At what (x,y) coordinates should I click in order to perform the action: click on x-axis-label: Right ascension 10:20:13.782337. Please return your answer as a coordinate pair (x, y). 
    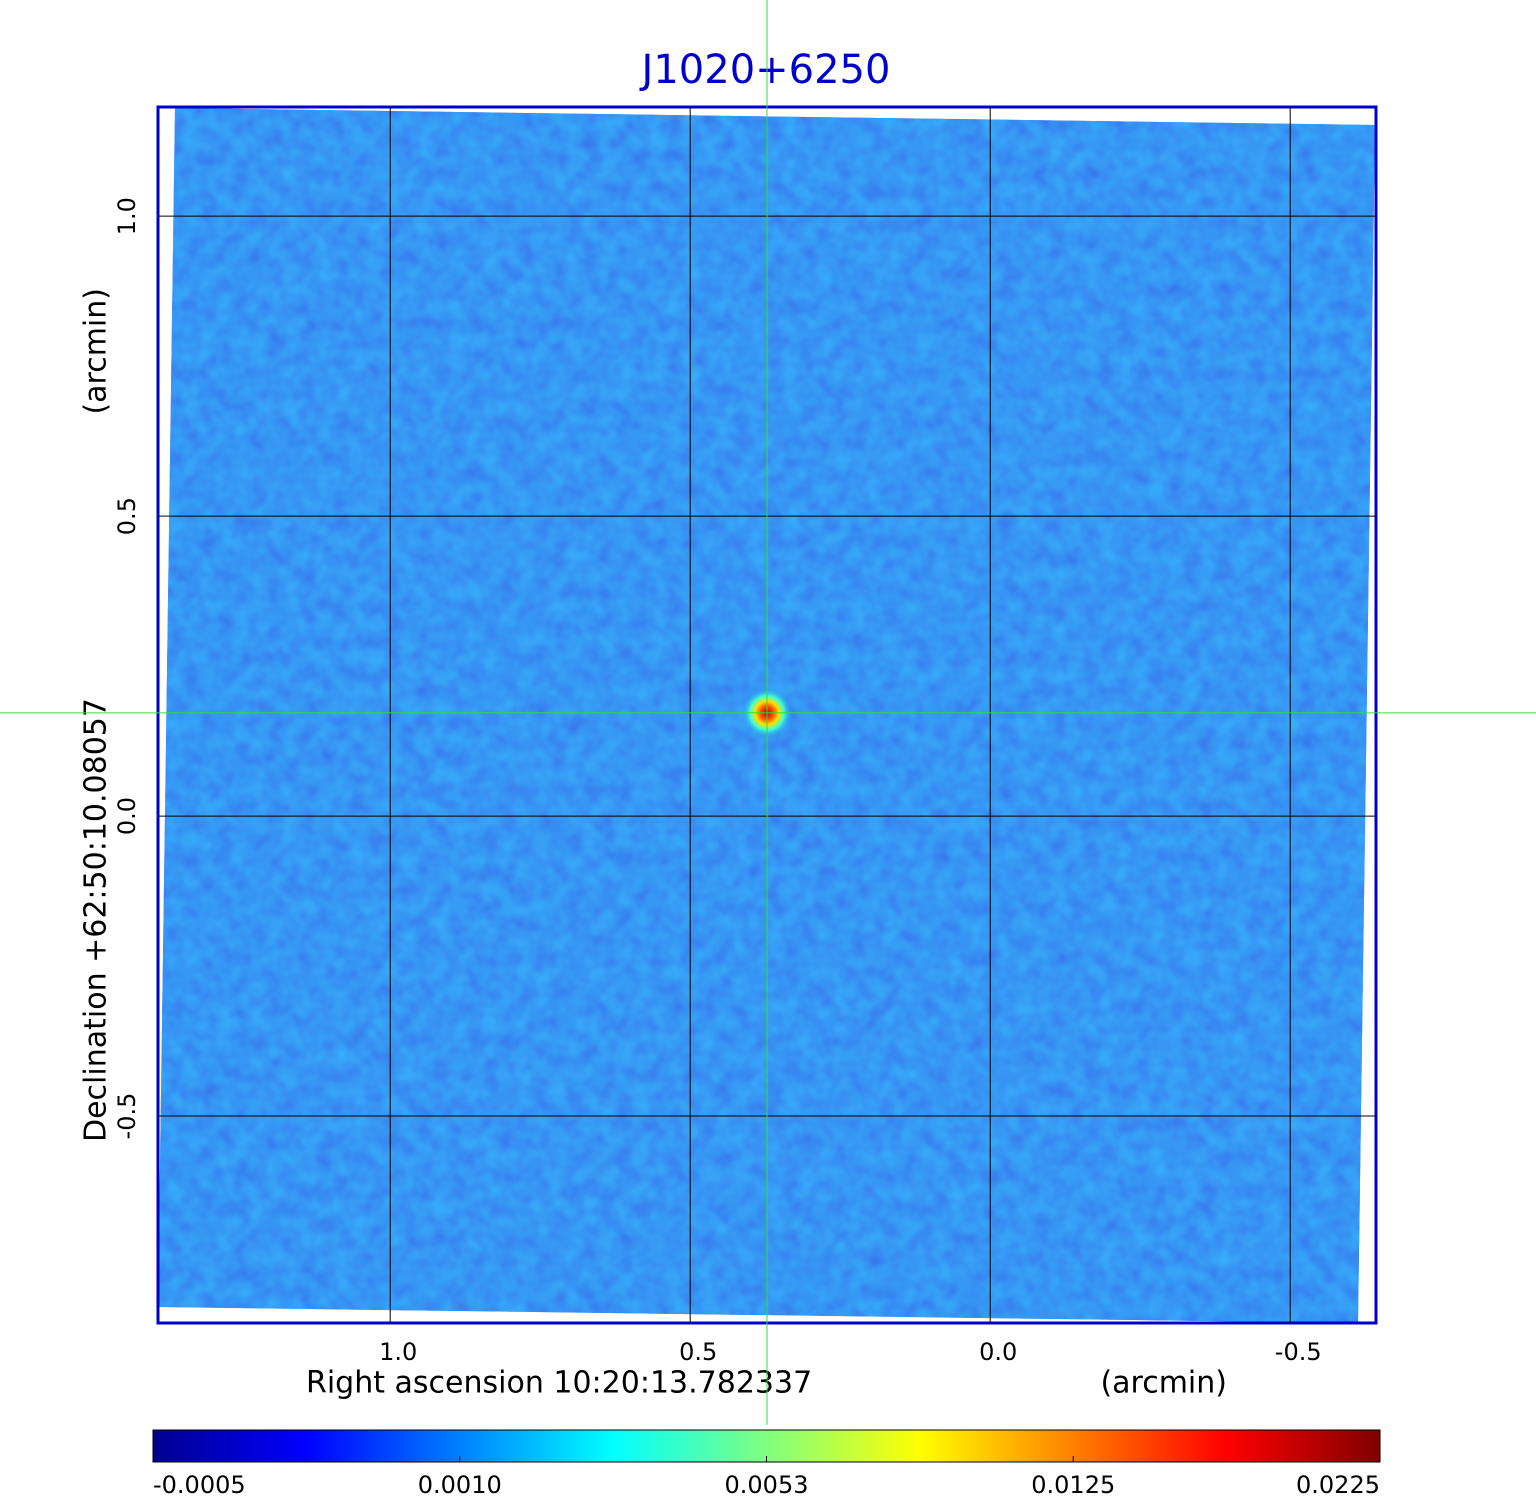
    Looking at the image, I should click on (559, 1383).